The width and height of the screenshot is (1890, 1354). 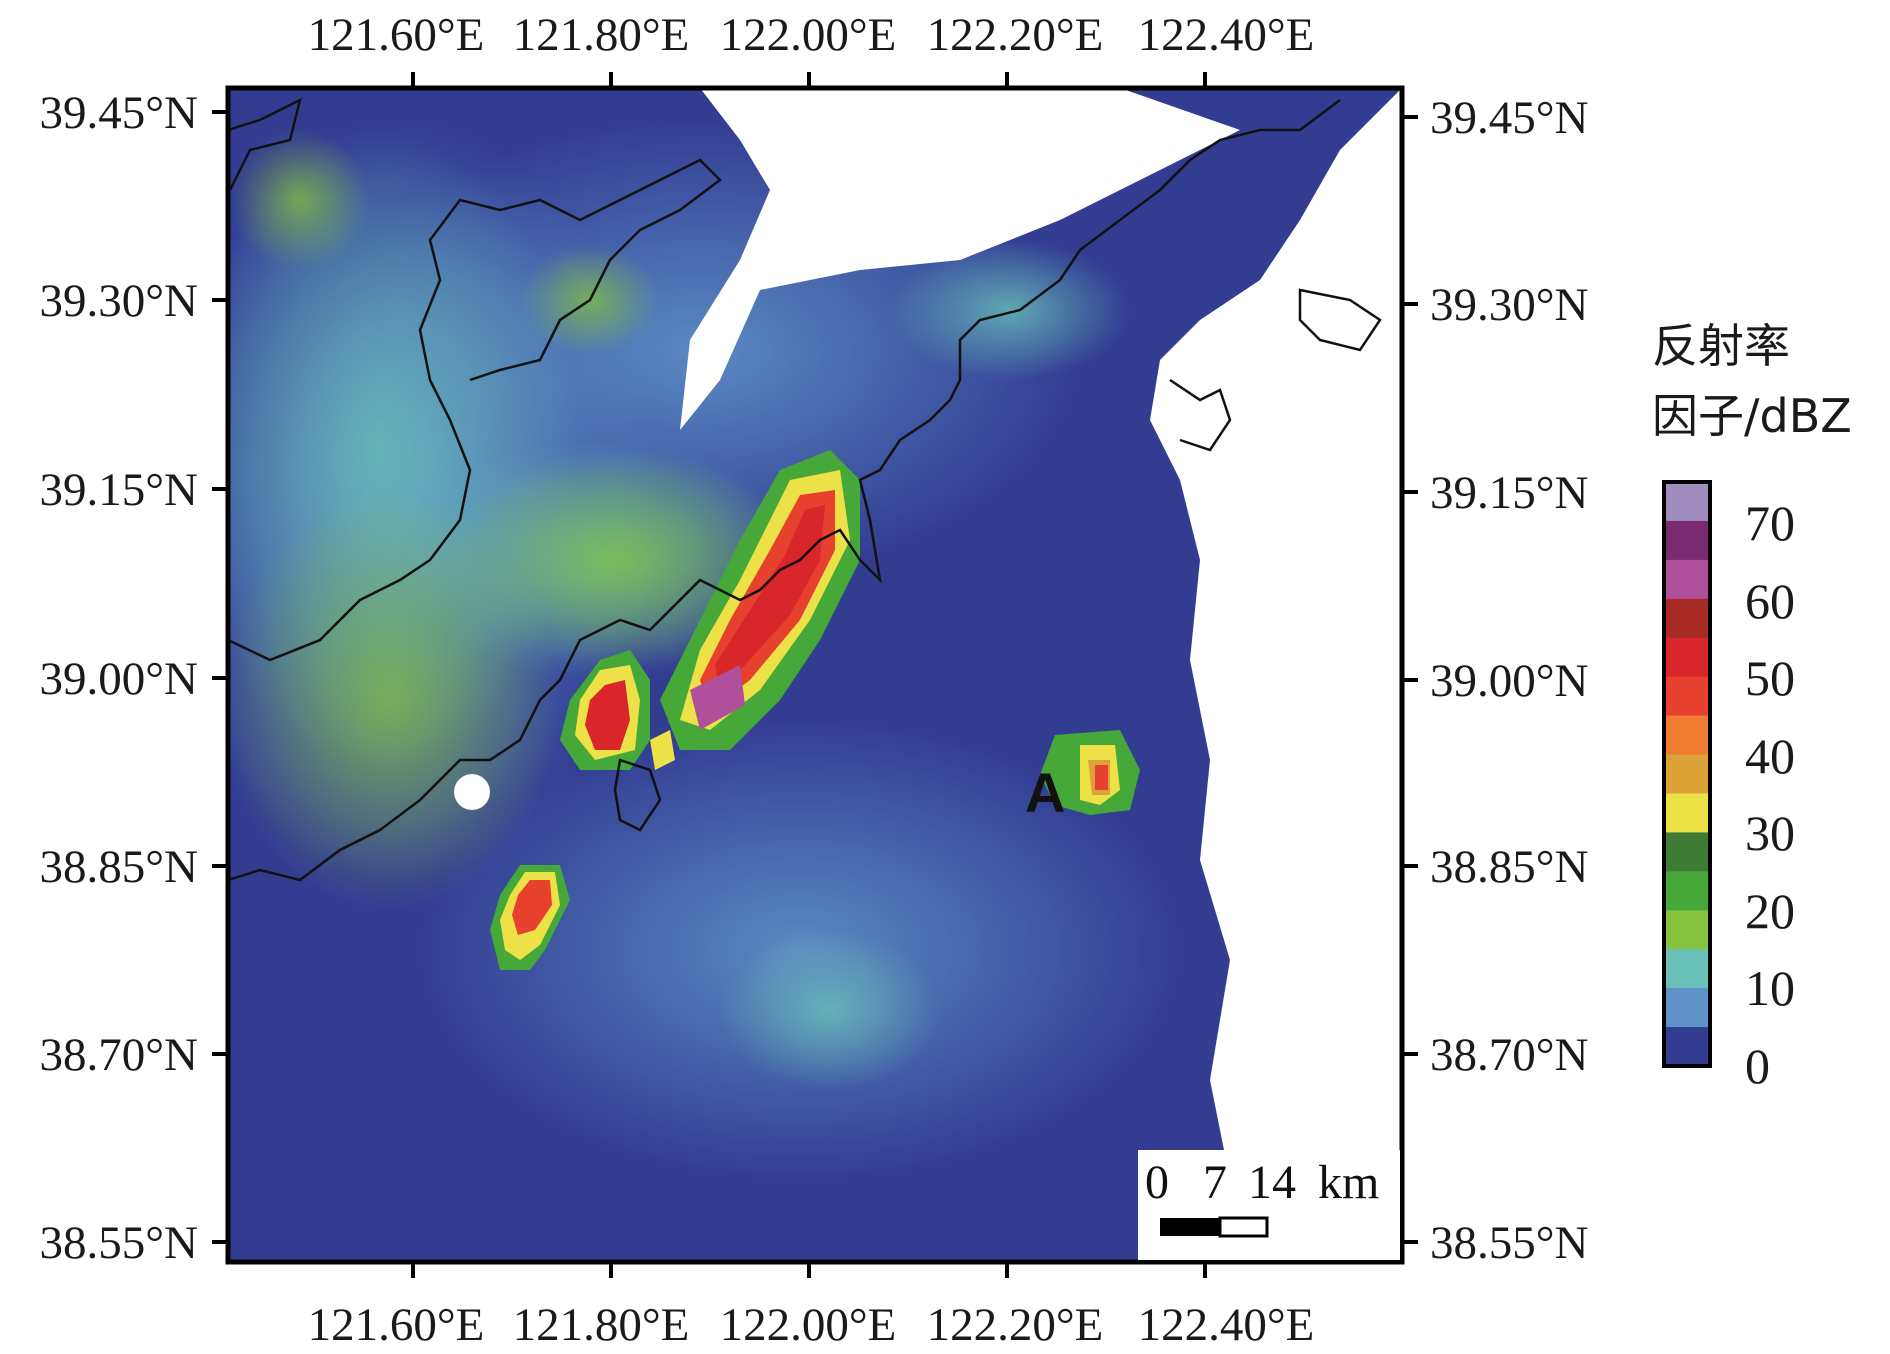 I want to click on right-axis-label-5: 38.85°N, so click(x=1509, y=867).